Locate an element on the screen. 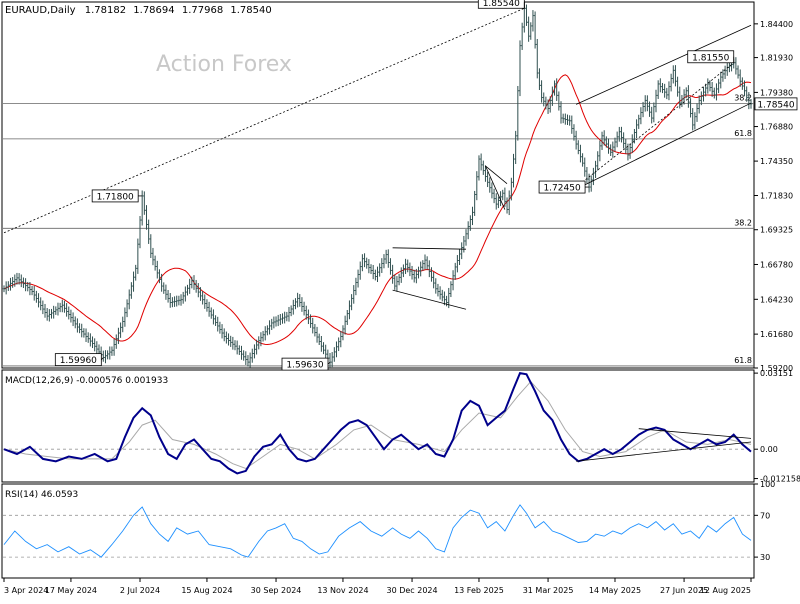 Image resolution: width=800 pixels, height=604 pixels. ohlc-low: 1.77968 is located at coordinates (202, 10).